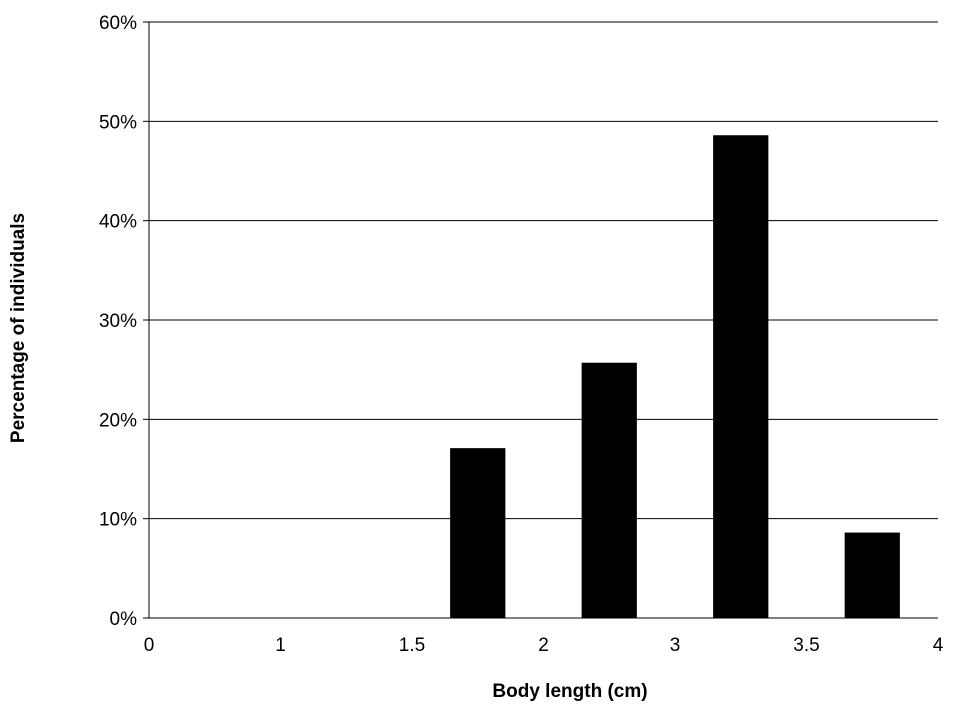 The width and height of the screenshot is (957, 727). What do you see at coordinates (118, 520) in the screenshot?
I see `y-tick-label: 10%` at bounding box center [118, 520].